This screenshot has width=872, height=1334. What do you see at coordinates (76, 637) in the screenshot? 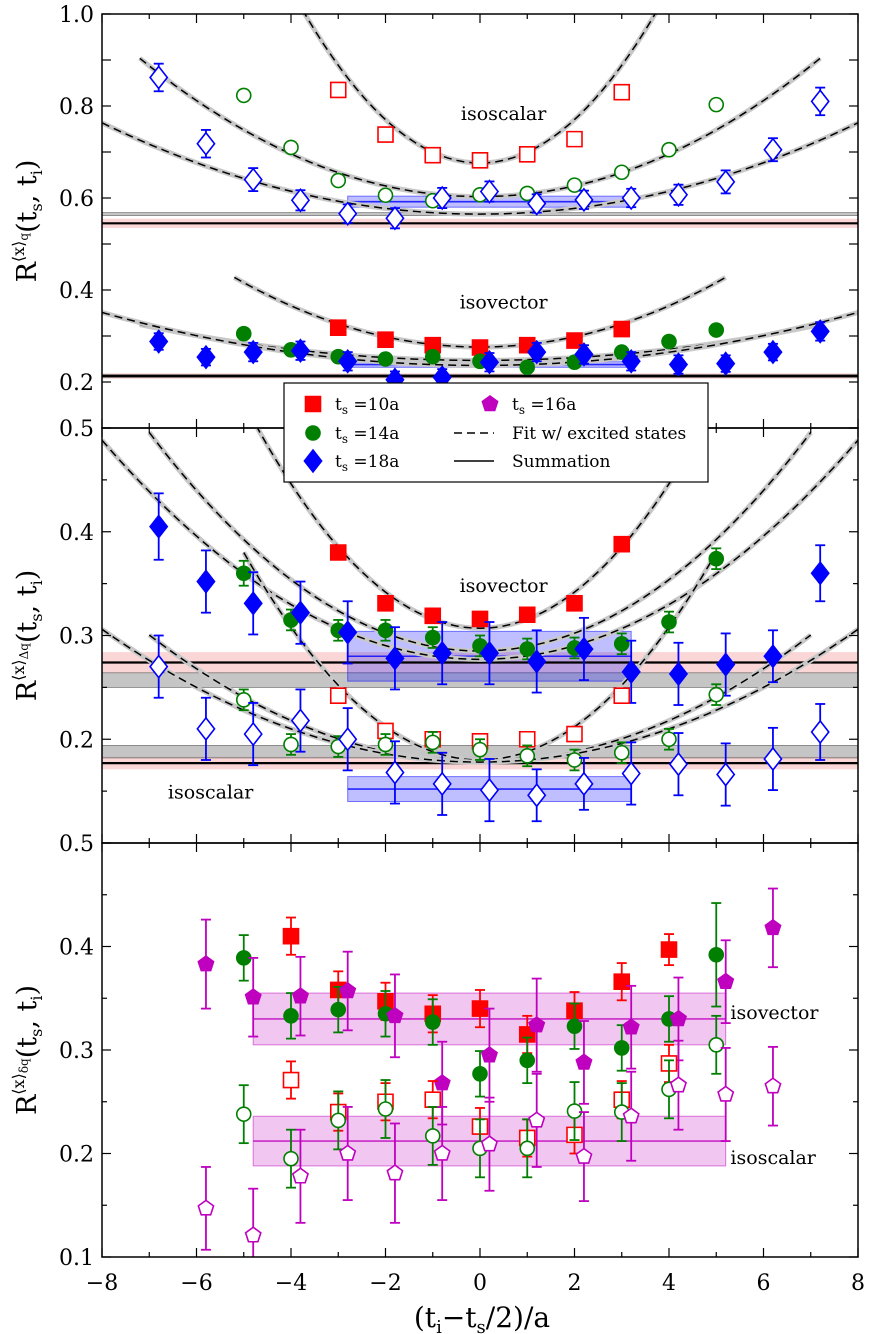
I see `y-tick-label: 0.3` at bounding box center [76, 637].